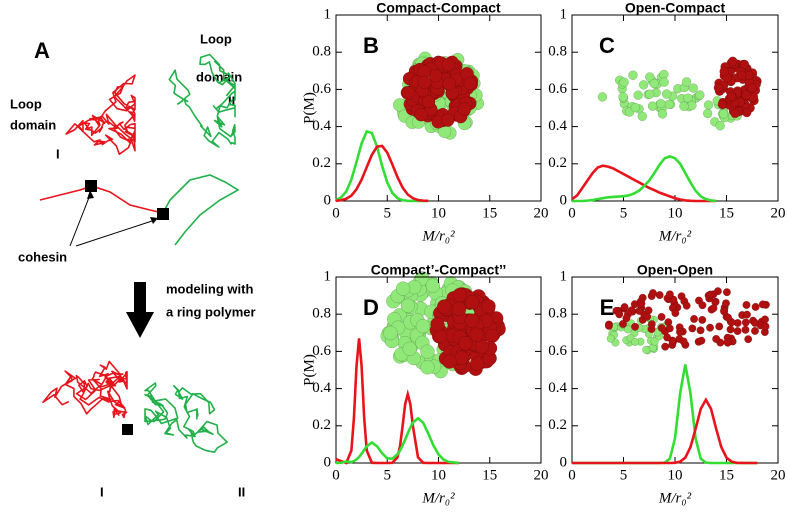  What do you see at coordinates (778, 213) in the screenshot?
I see `x-tick-label: 20` at bounding box center [778, 213].